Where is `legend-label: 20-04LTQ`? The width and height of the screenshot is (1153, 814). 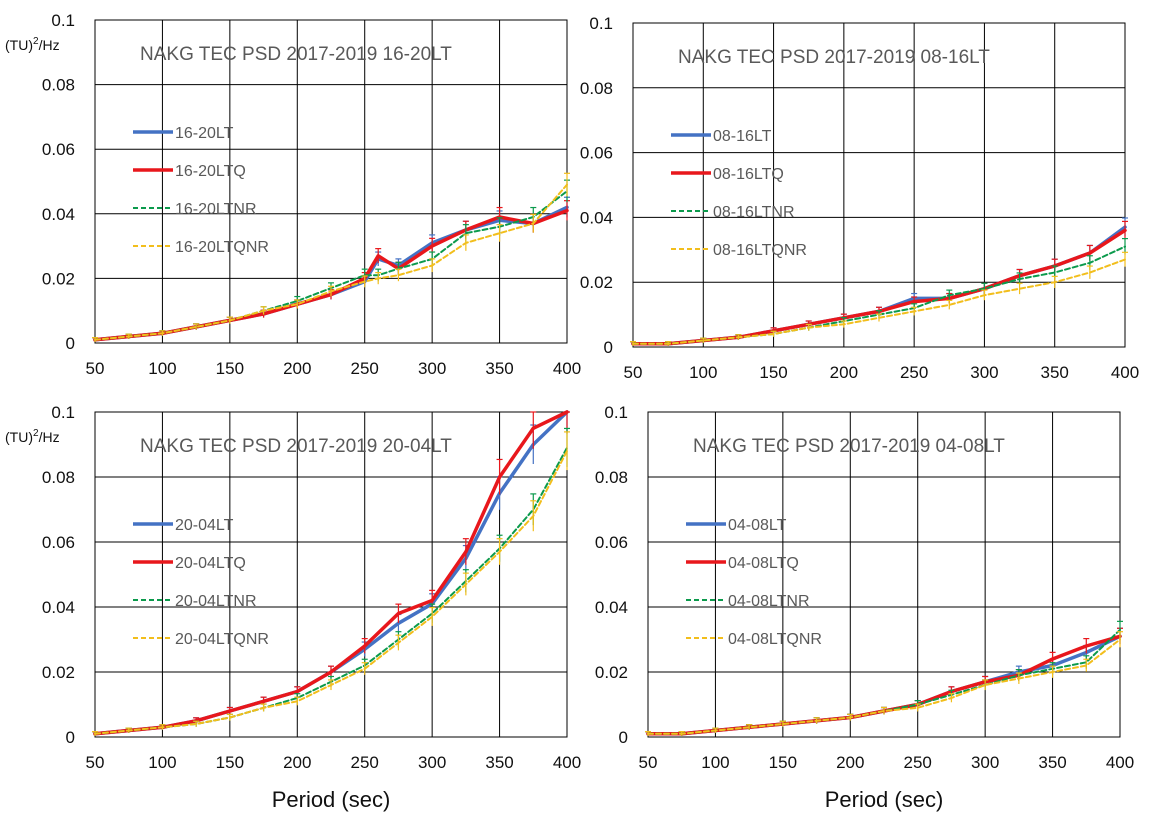 legend-label: 20-04LTQ is located at coordinates (210, 563).